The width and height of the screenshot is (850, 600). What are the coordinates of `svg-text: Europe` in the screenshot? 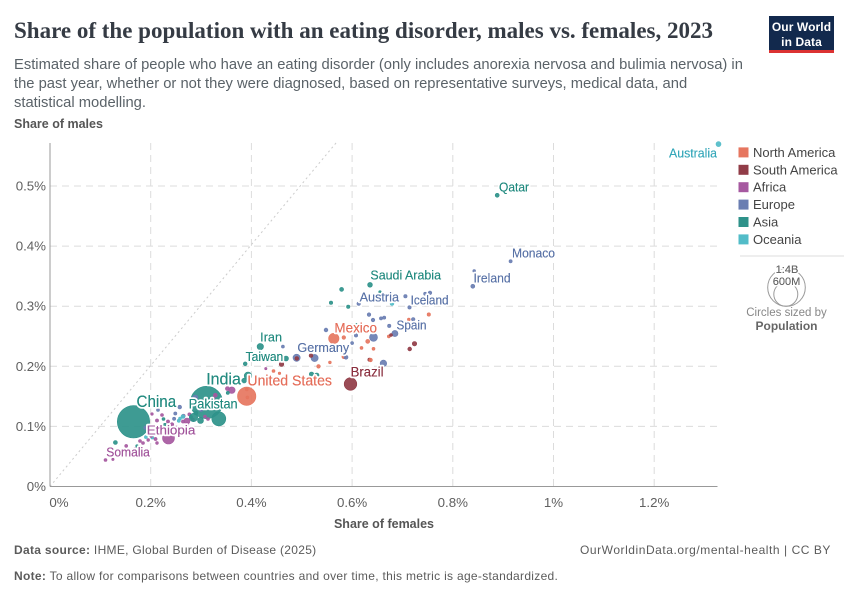 It's located at (774, 204).